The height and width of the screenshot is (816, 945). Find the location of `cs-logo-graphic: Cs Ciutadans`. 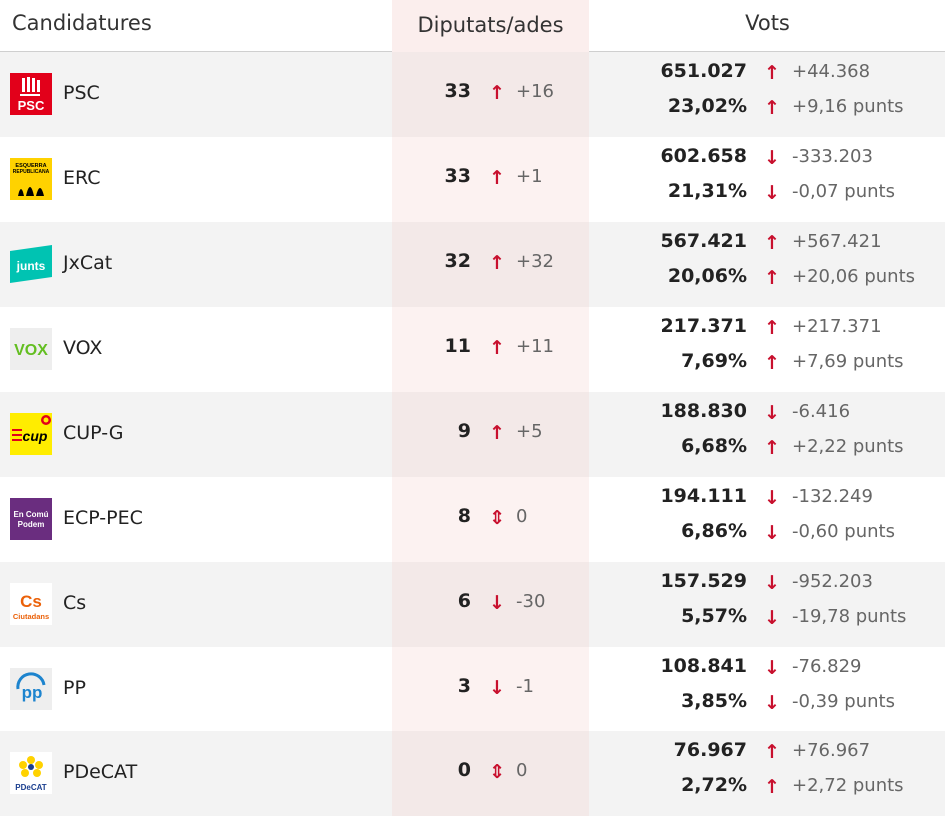

cs-logo-graphic: Cs Ciutadans is located at coordinates (31, 604).